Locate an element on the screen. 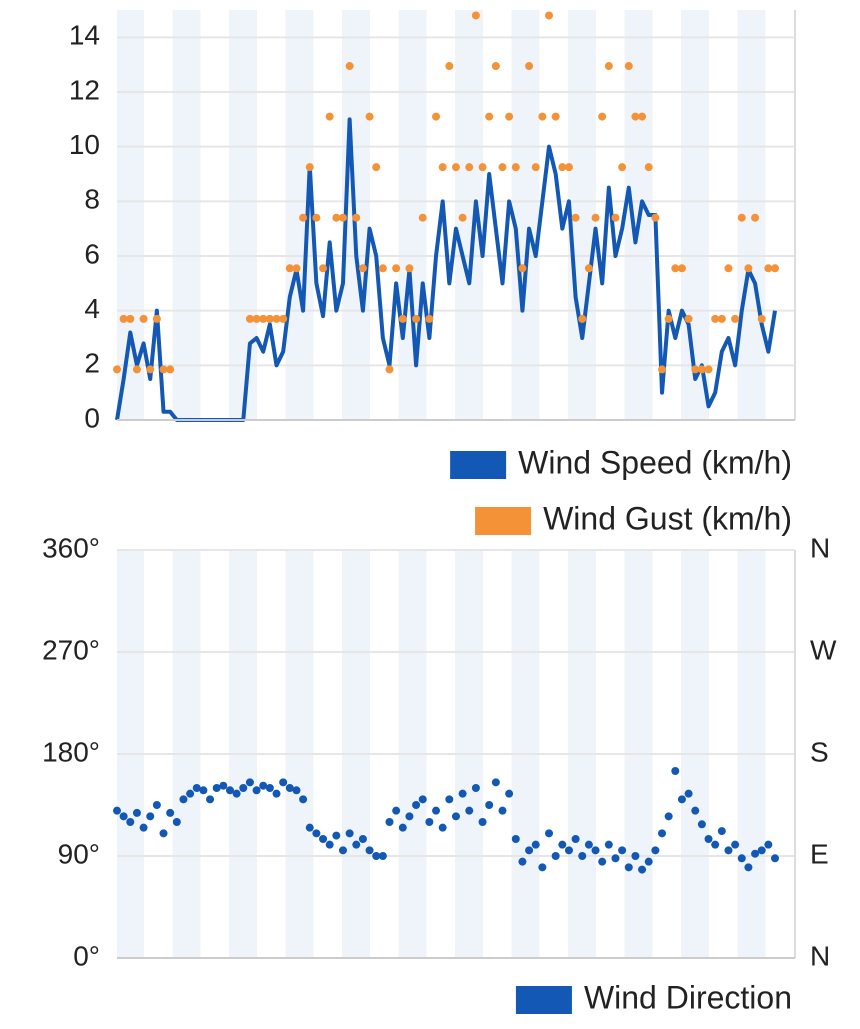 The image size is (860, 1029). y-tick-label: 14 is located at coordinates (84, 35).